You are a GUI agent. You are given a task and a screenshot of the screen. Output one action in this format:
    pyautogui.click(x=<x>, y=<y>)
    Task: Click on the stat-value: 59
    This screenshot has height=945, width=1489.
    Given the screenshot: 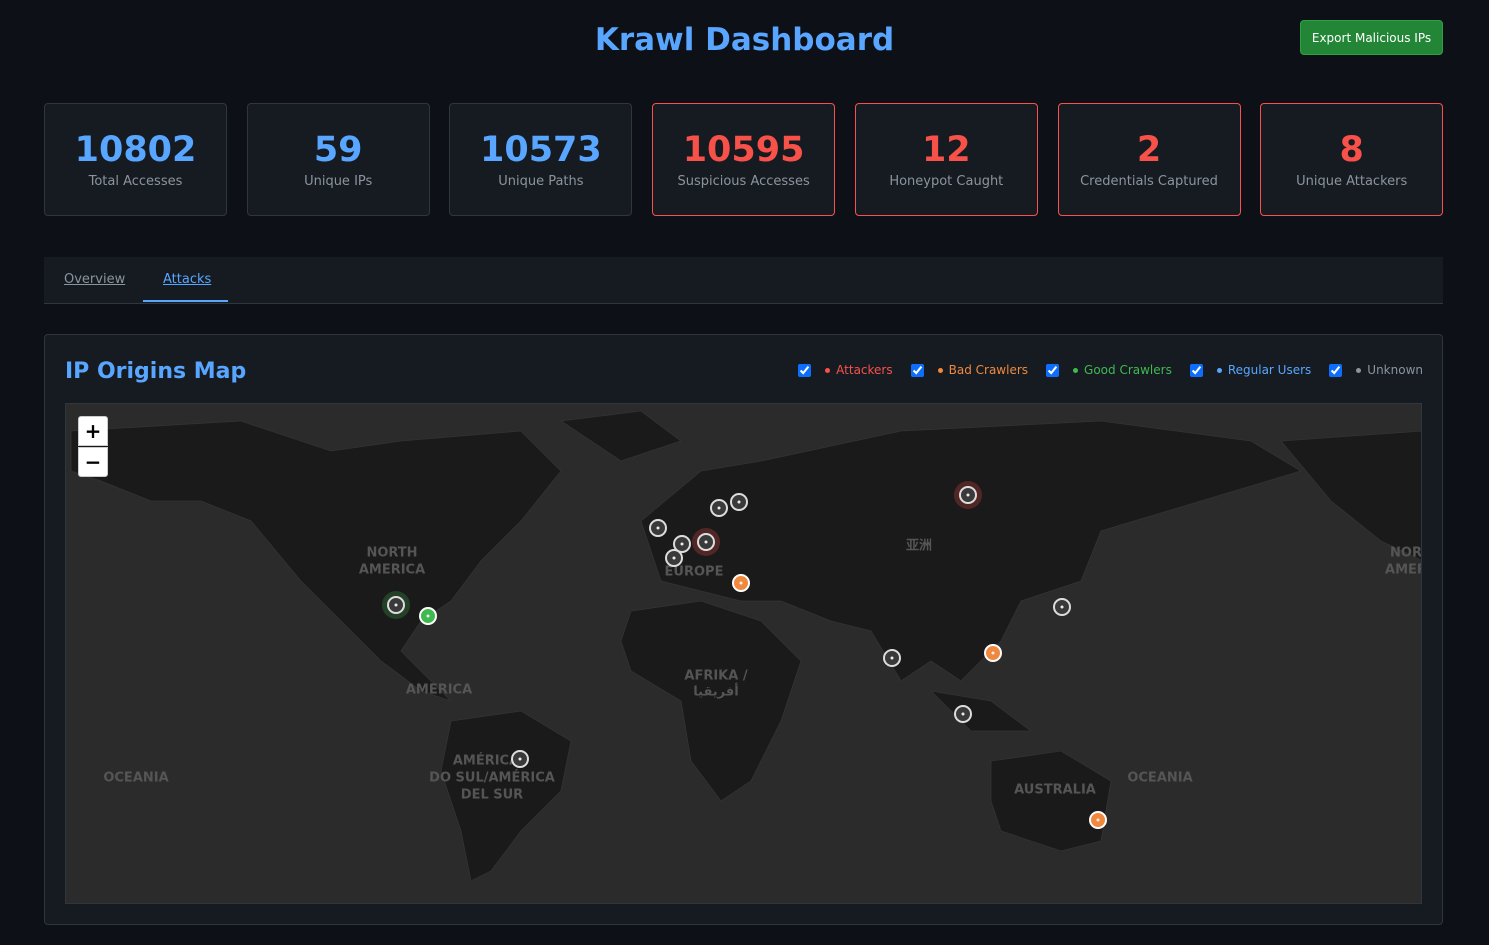 What is the action you would take?
    pyautogui.click(x=338, y=150)
    